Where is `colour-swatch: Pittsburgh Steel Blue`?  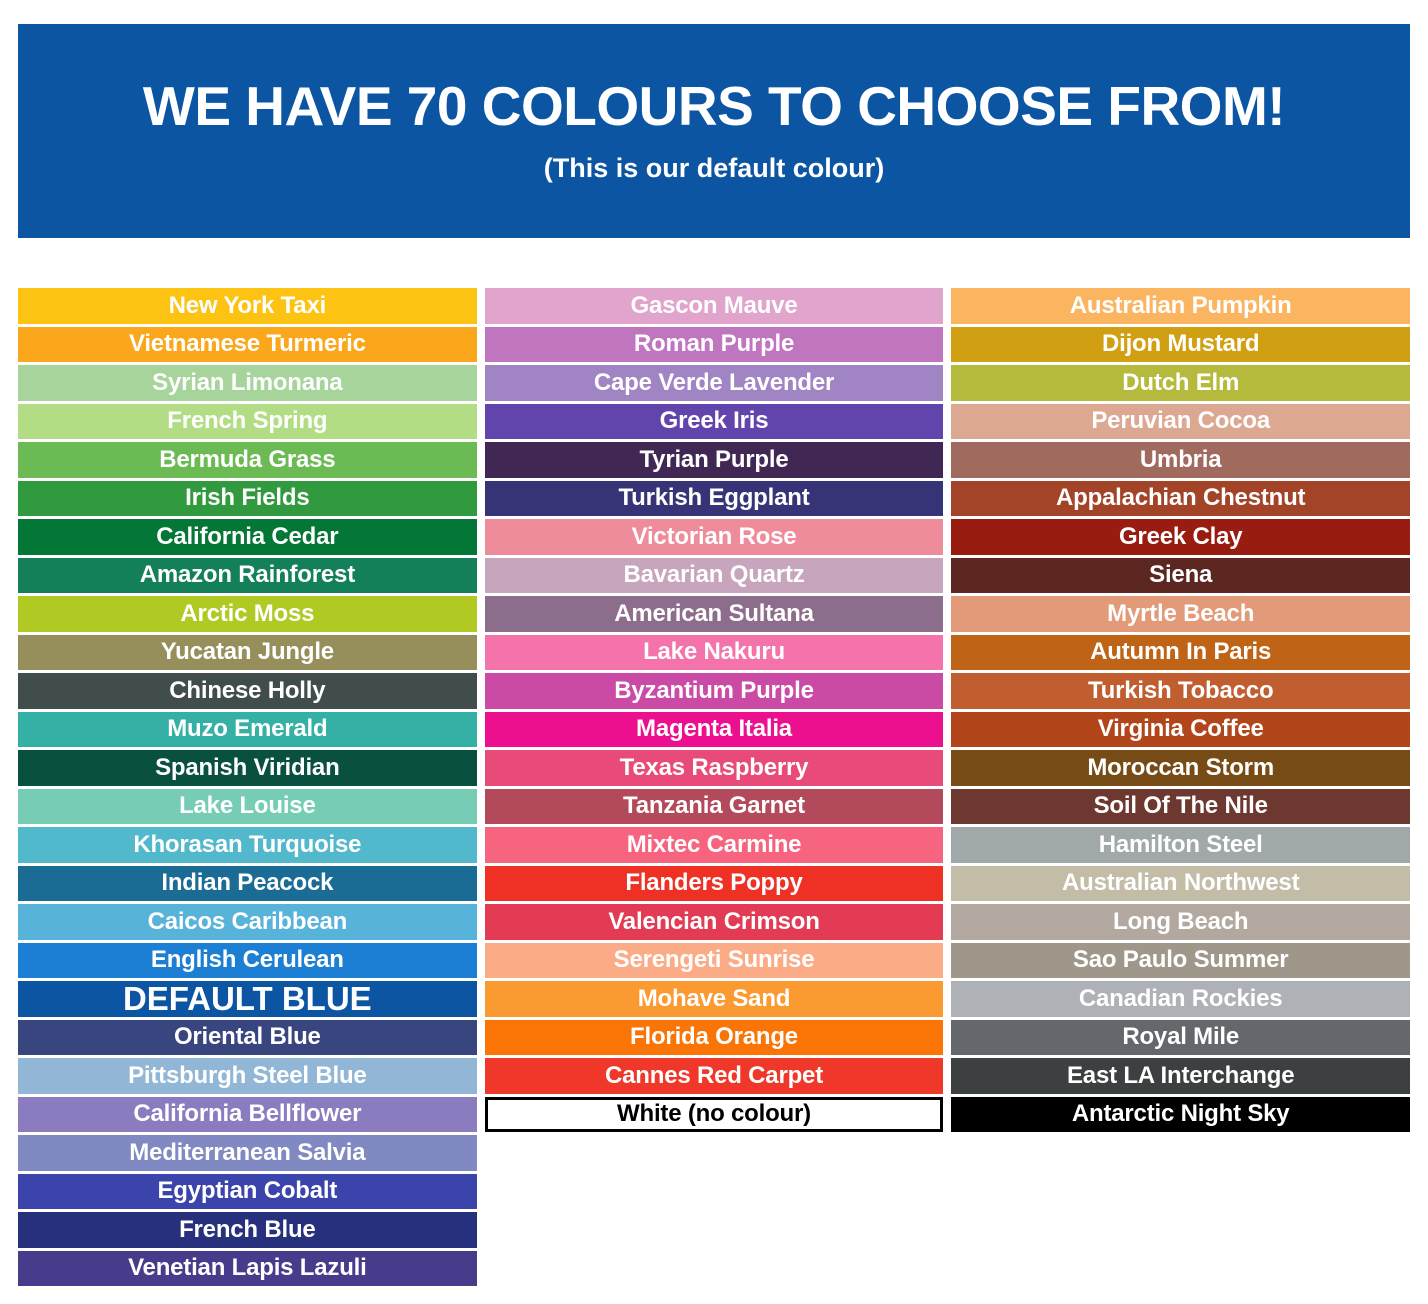 colour-swatch: Pittsburgh Steel Blue is located at coordinates (247, 1076).